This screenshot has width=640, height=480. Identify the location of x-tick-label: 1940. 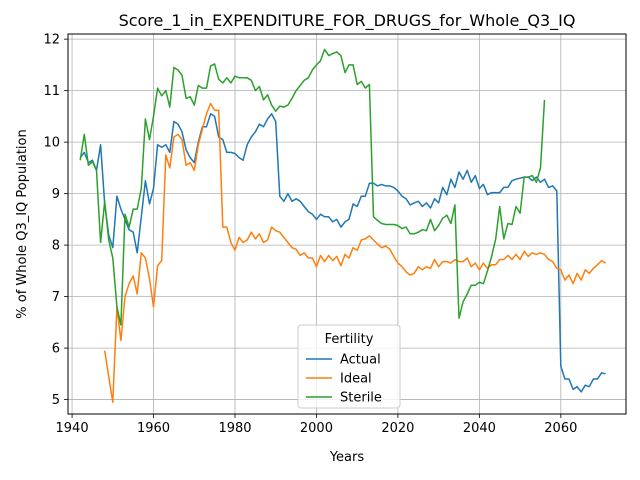
(72, 428).